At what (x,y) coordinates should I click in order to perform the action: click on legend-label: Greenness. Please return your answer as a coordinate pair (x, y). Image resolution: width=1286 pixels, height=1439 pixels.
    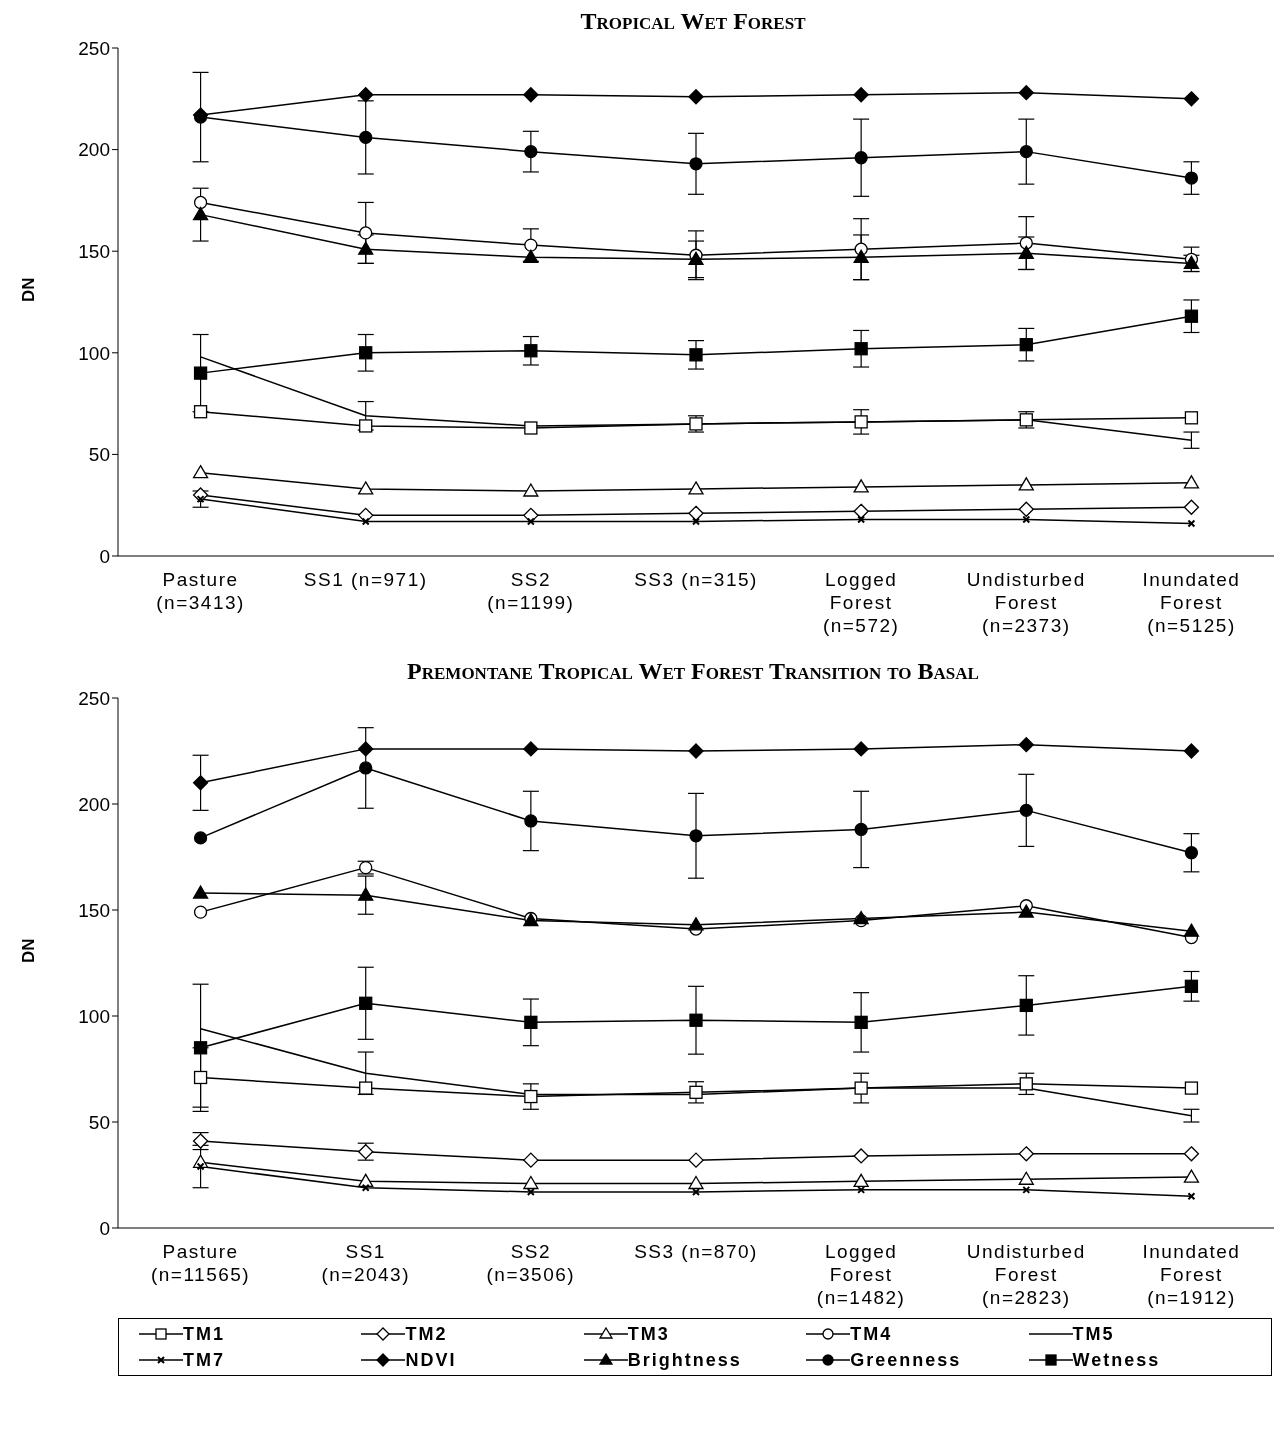
    Looking at the image, I should click on (906, 1360).